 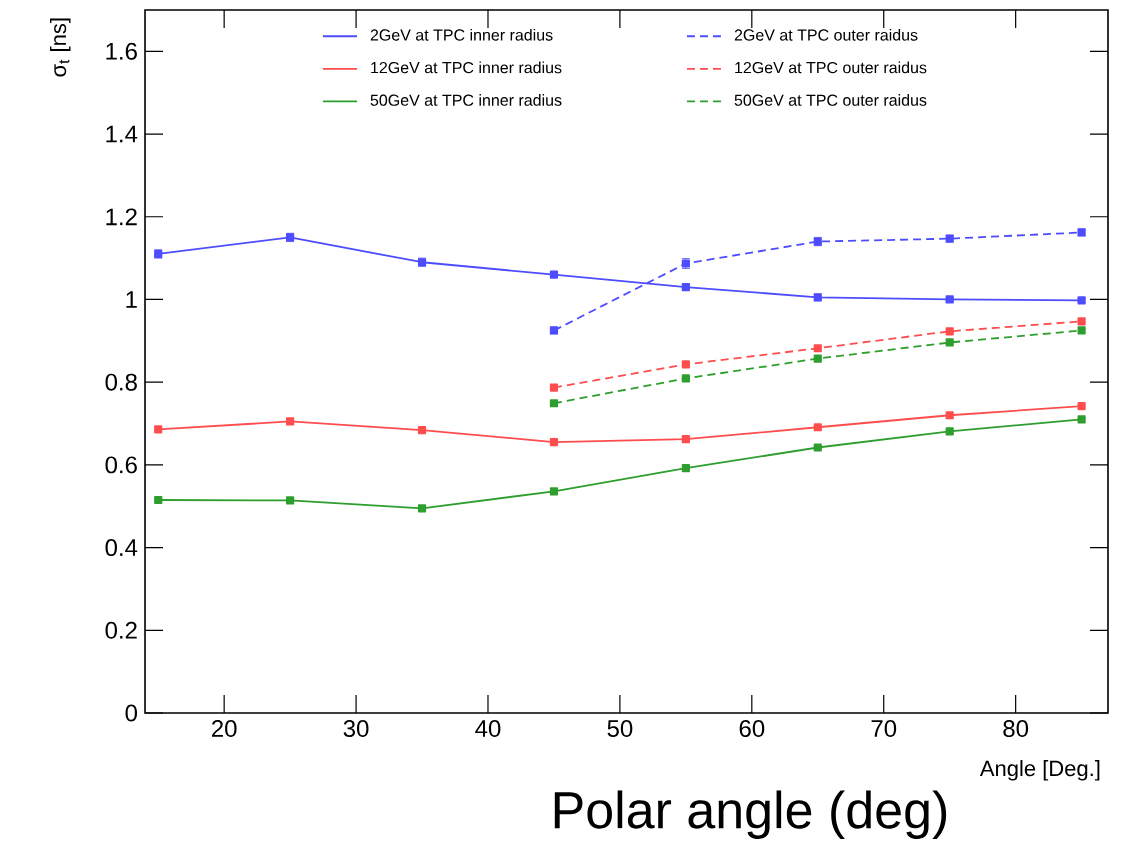 What do you see at coordinates (121, 465) in the screenshot?
I see `y-tick-label: 0.6` at bounding box center [121, 465].